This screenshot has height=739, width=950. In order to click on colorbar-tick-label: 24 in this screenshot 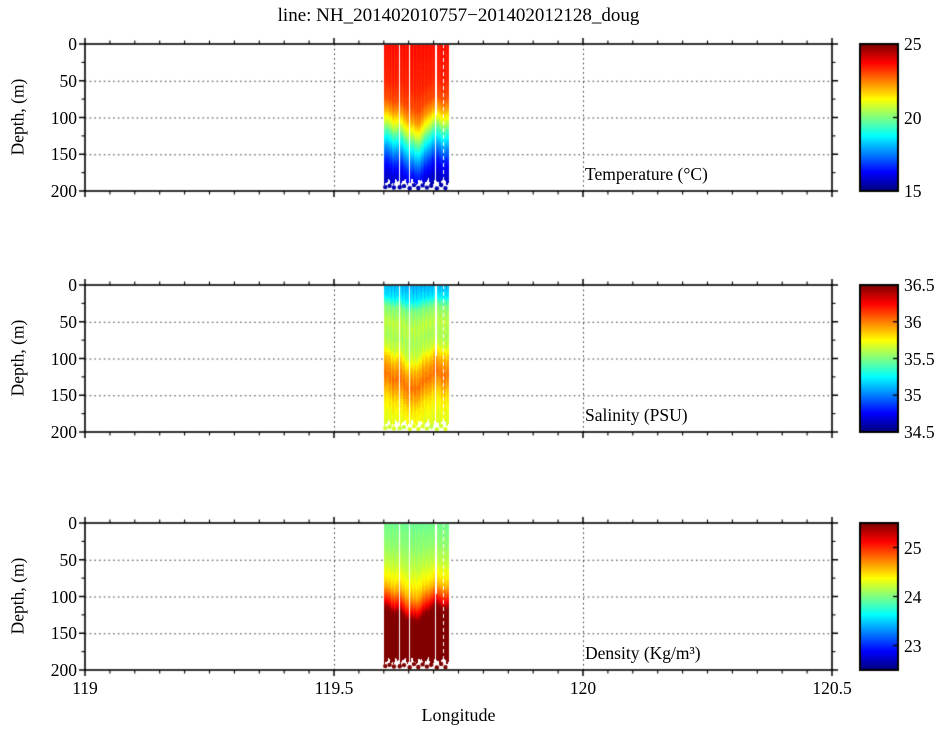, I will do `click(913, 596)`.